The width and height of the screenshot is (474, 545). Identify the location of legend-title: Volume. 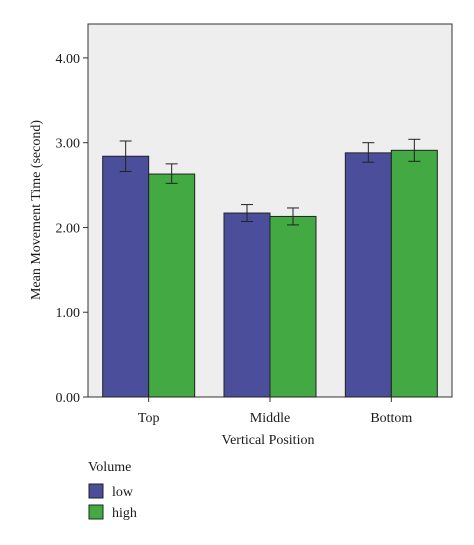
(109, 467).